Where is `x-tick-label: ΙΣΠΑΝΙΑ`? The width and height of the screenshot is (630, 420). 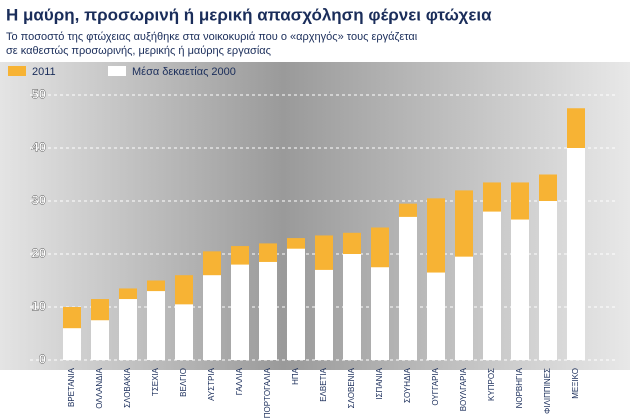
x-tick-label: ΙΣΠΑΝΙΑ is located at coordinates (379, 383).